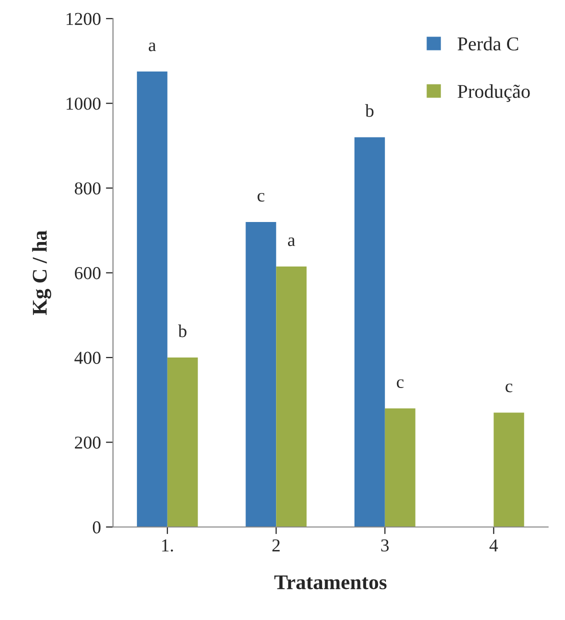  Describe the element at coordinates (488, 43) in the screenshot. I see `legend-label: Perda C` at that location.